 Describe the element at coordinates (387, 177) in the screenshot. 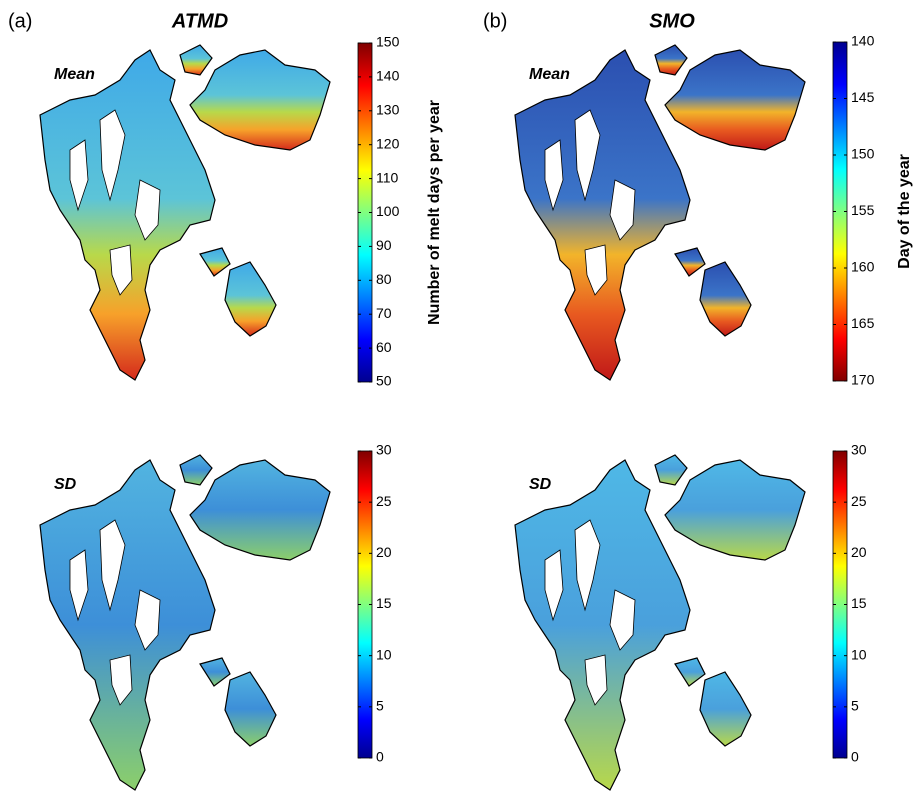

I see `tick-label: 110` at that location.